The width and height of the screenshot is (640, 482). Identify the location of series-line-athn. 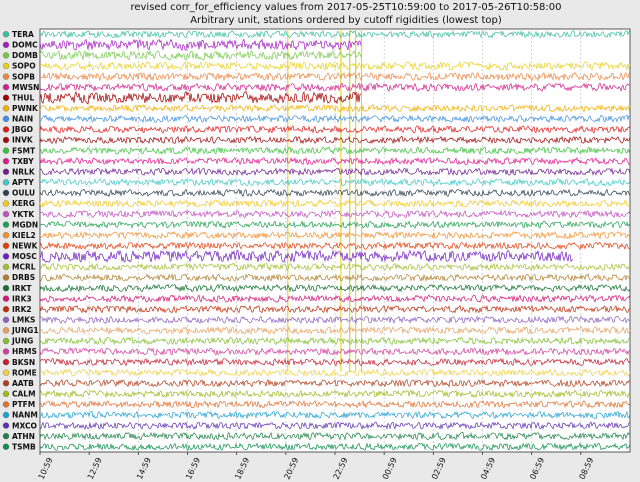
(335, 436).